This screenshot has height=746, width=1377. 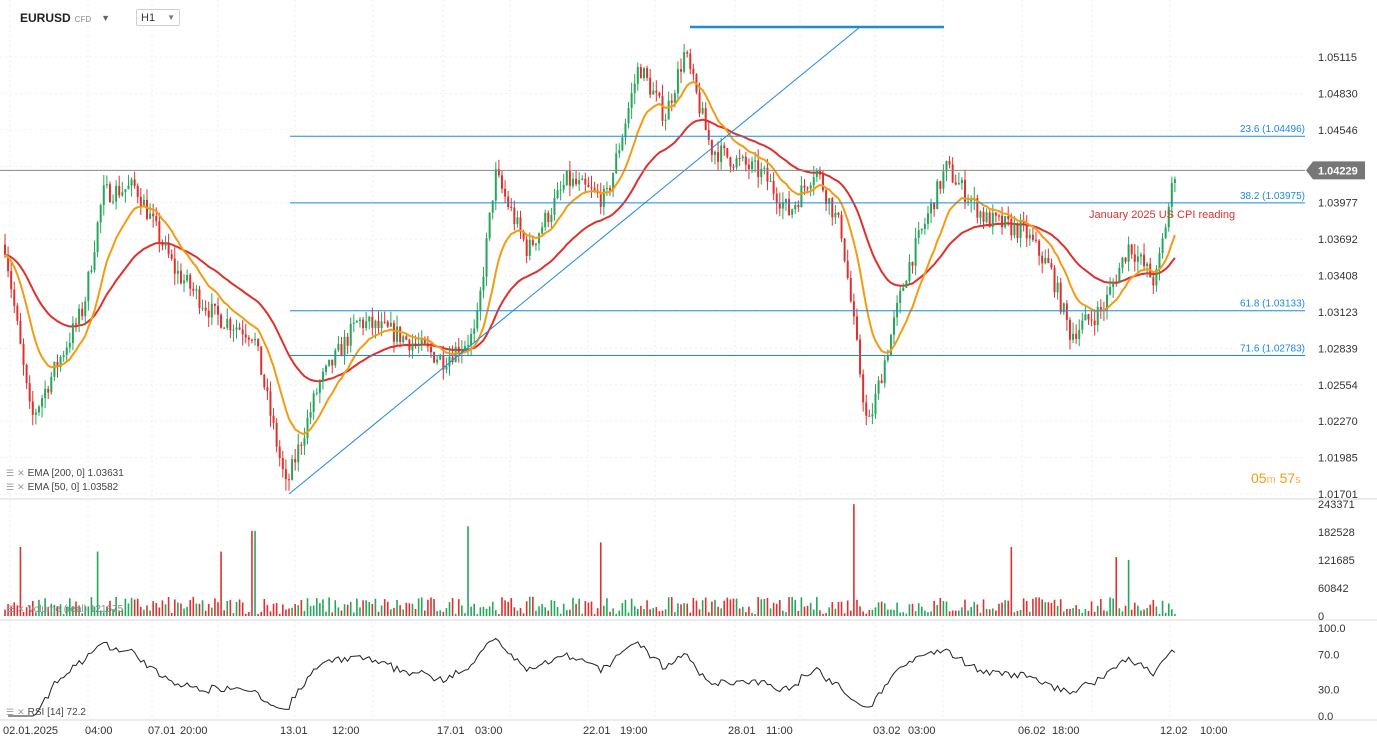 What do you see at coordinates (158, 17) in the screenshot?
I see `timeframe-select: H1 ▼` at bounding box center [158, 17].